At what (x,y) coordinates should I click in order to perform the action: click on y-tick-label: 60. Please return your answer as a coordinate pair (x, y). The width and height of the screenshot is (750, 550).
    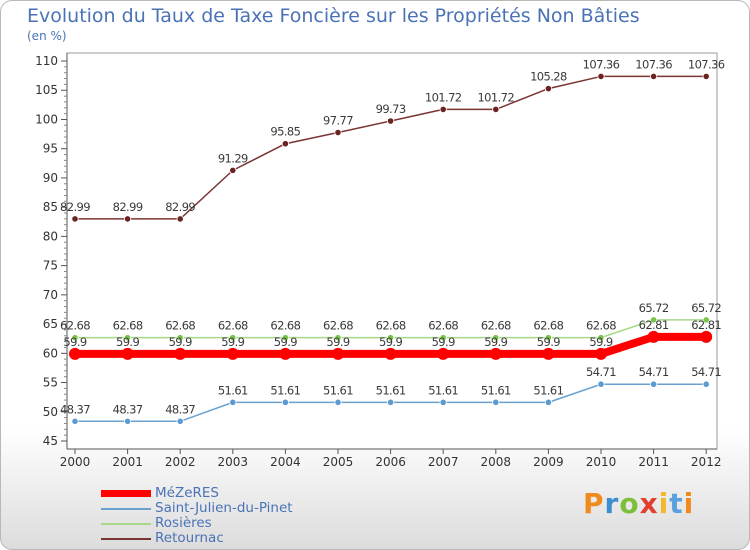
    Looking at the image, I should click on (50, 353).